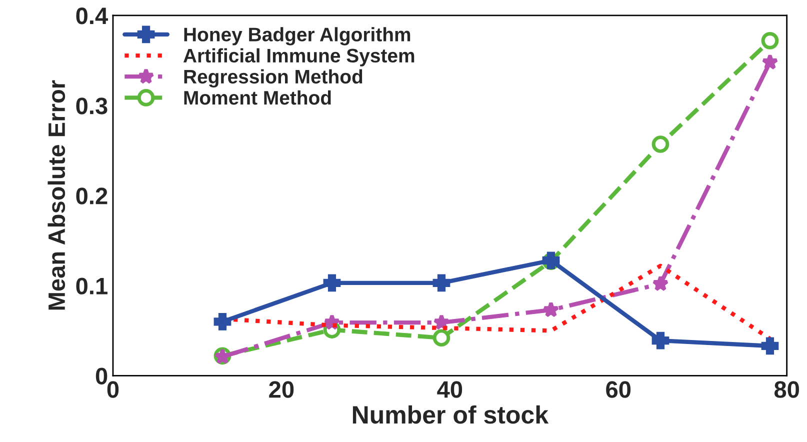 The image size is (807, 442). Describe the element at coordinates (273, 78) in the screenshot. I see `legend-label: Regression Method` at that location.